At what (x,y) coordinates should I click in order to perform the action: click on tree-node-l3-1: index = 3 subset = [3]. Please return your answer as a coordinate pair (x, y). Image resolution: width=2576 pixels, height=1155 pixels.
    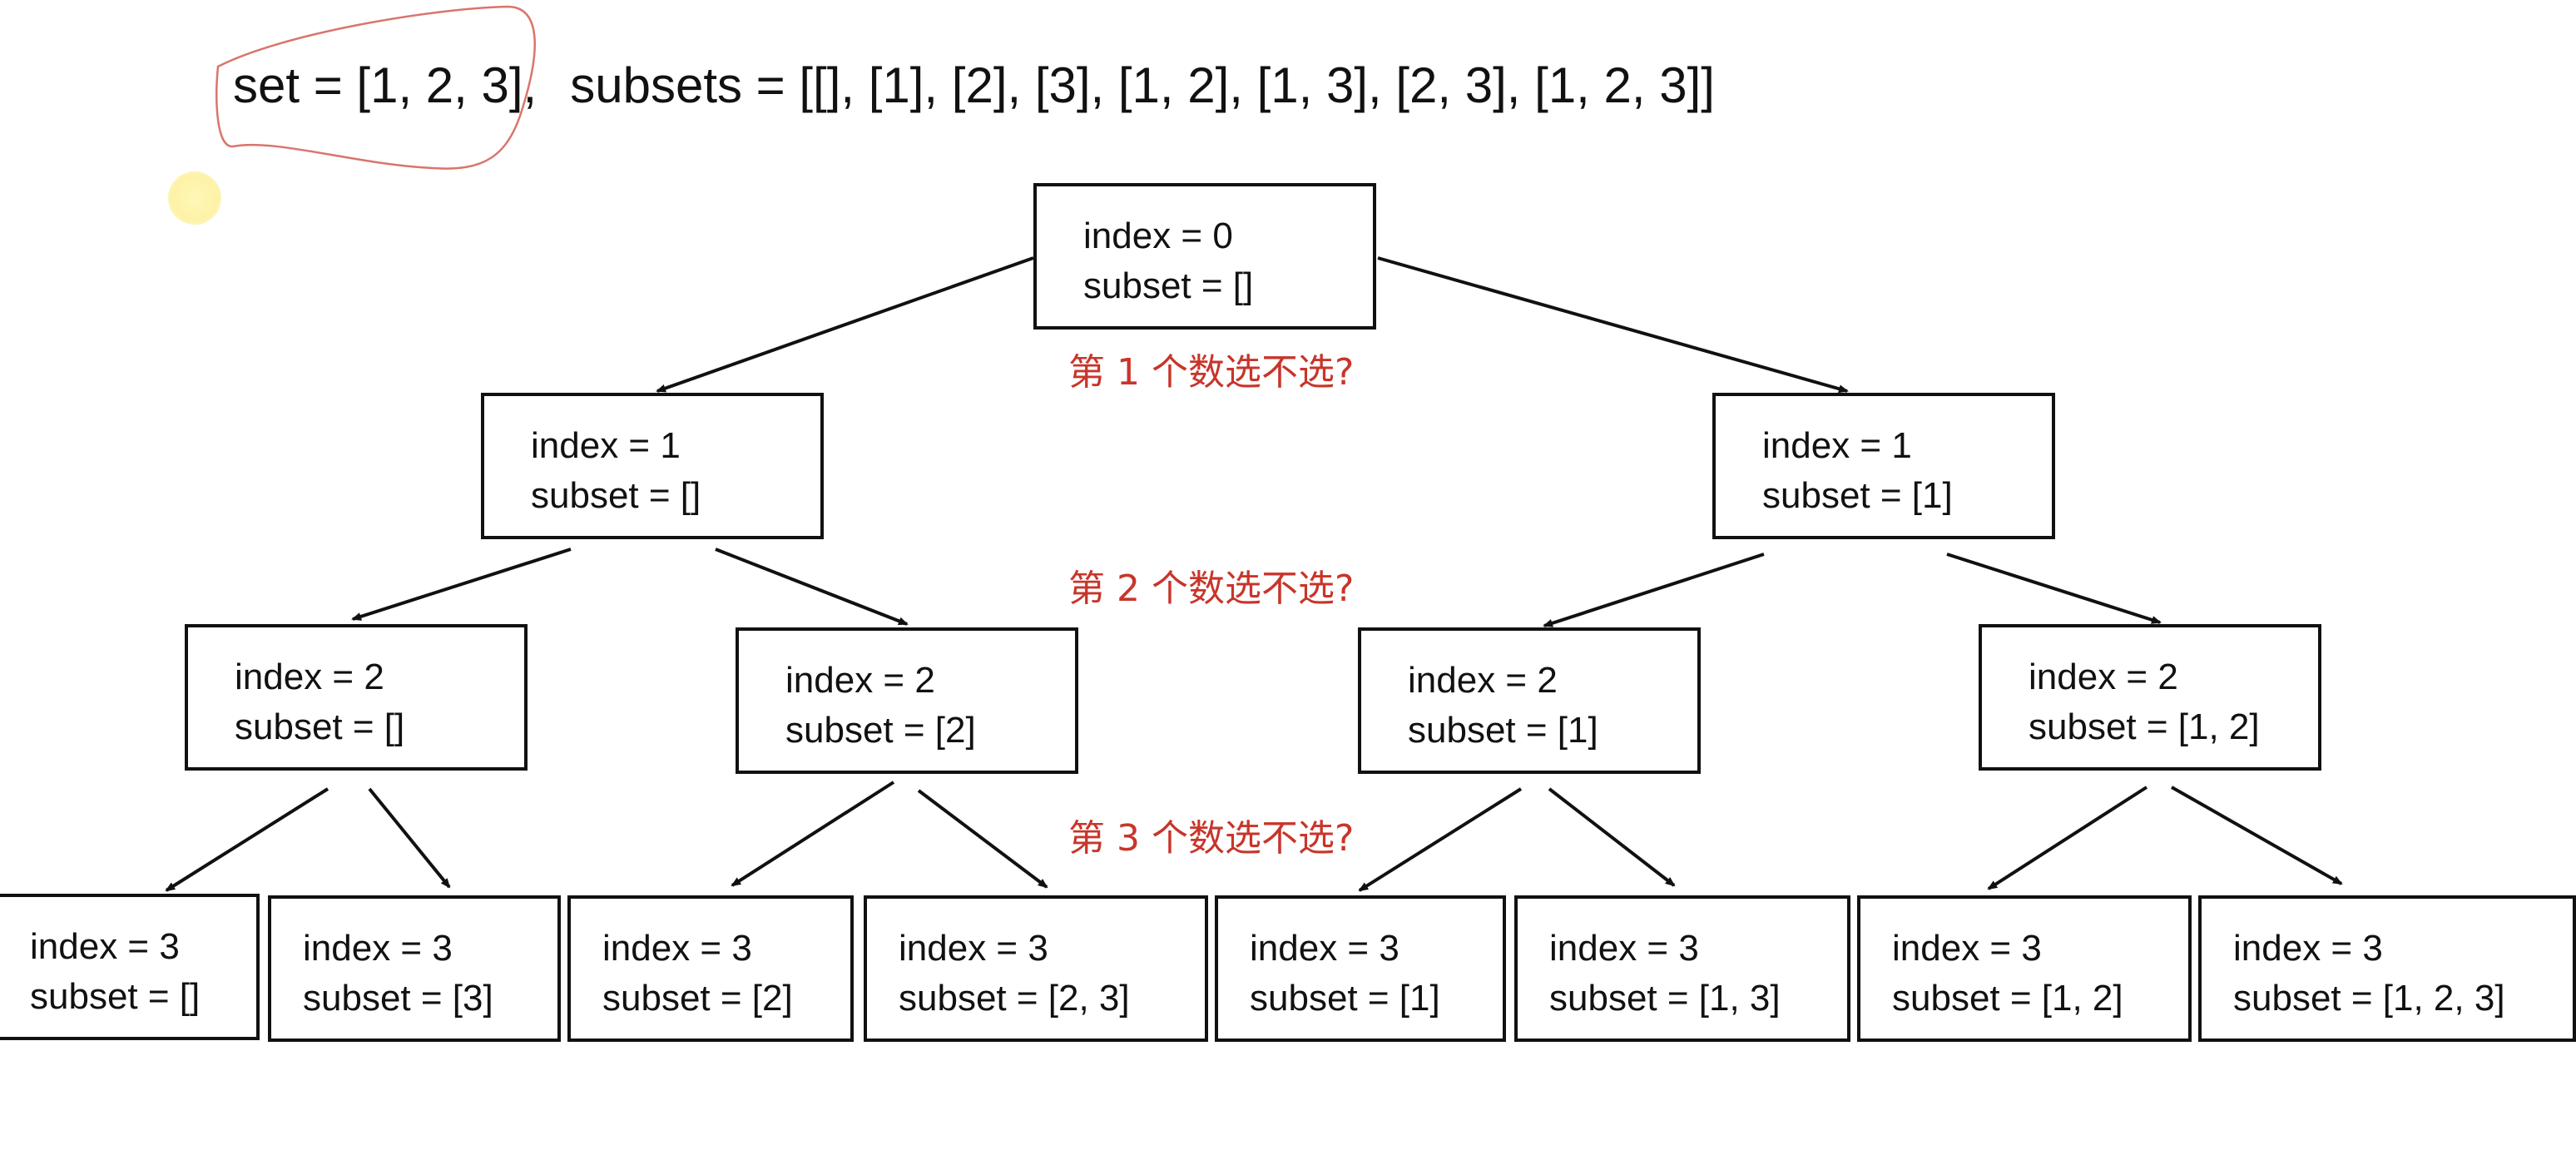
    Looking at the image, I should click on (415, 968).